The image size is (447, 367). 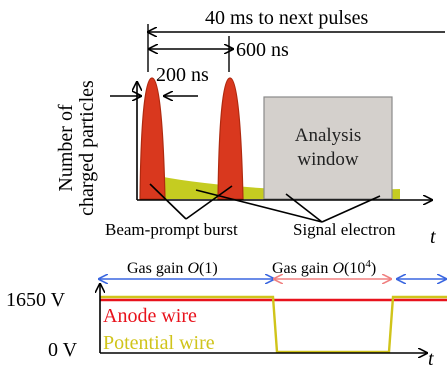 What do you see at coordinates (66, 148) in the screenshot?
I see `y-axis-label-line1: Number of` at bounding box center [66, 148].